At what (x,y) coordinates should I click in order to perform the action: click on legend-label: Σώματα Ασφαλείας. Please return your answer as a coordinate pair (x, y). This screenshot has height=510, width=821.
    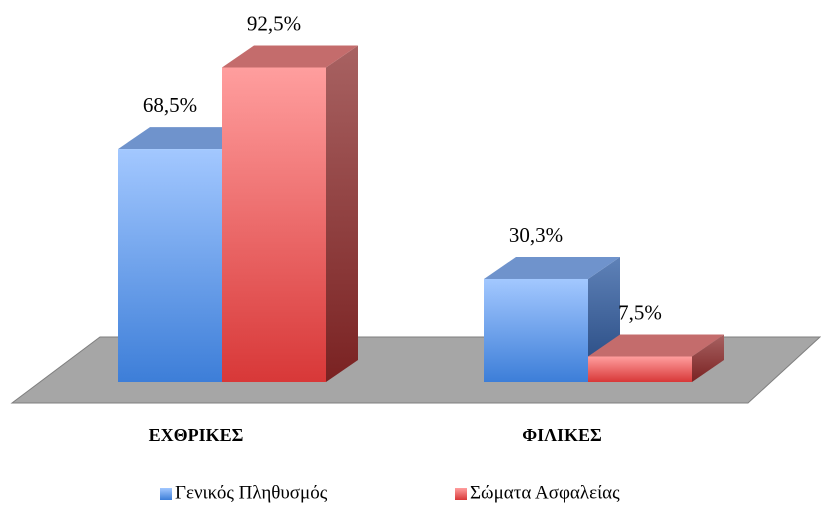
    Looking at the image, I should click on (545, 492).